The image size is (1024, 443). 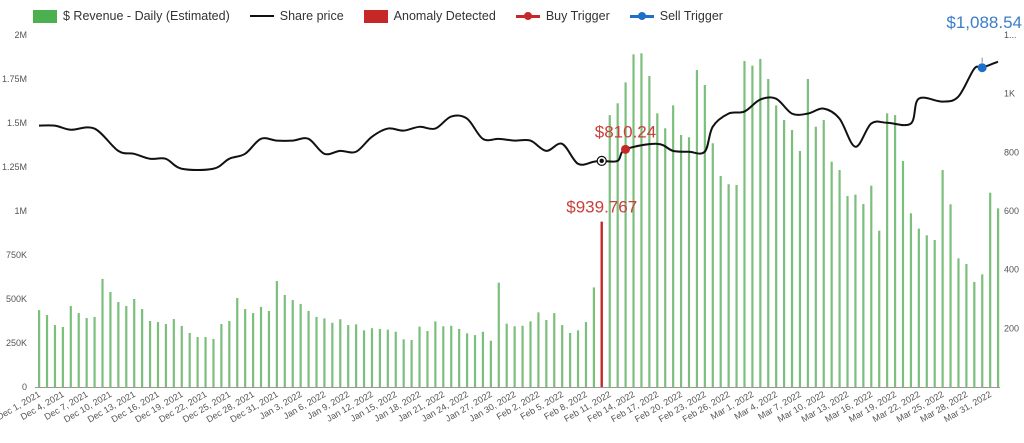 What do you see at coordinates (1009, 94) in the screenshot?
I see `right-axis-tick-label: 1K` at bounding box center [1009, 94].